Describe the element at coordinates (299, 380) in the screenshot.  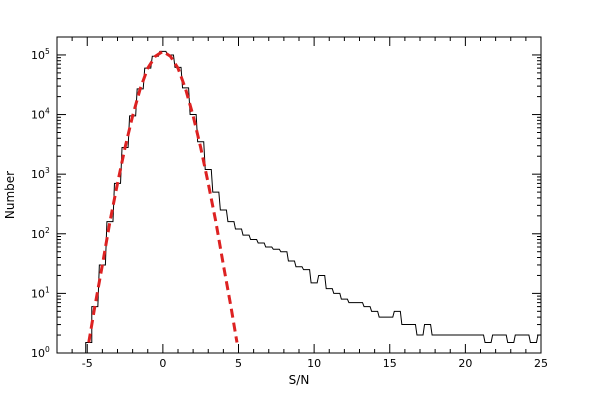
I see `x-axis-label: S/N` at that location.